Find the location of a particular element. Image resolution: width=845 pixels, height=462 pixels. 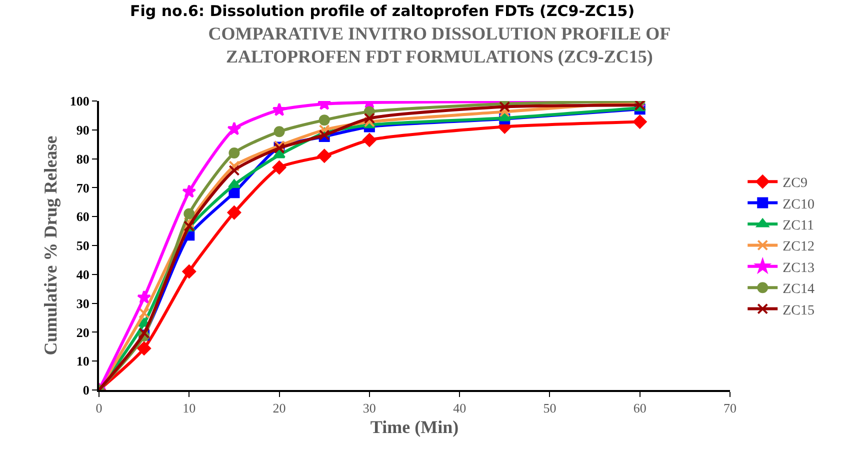

y-tick-label: 60 is located at coordinates (83, 216).